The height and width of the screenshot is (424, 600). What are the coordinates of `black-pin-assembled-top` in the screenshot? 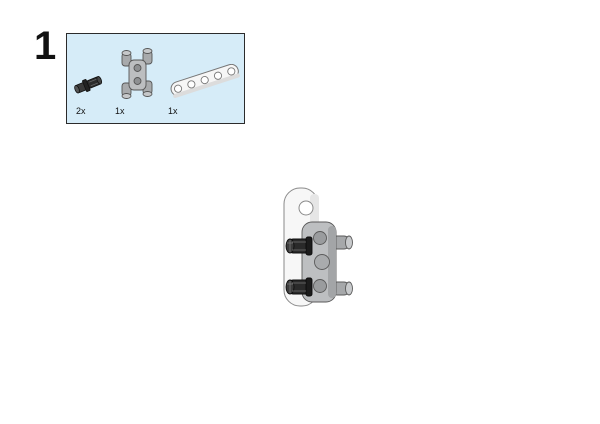 It's located at (299, 246).